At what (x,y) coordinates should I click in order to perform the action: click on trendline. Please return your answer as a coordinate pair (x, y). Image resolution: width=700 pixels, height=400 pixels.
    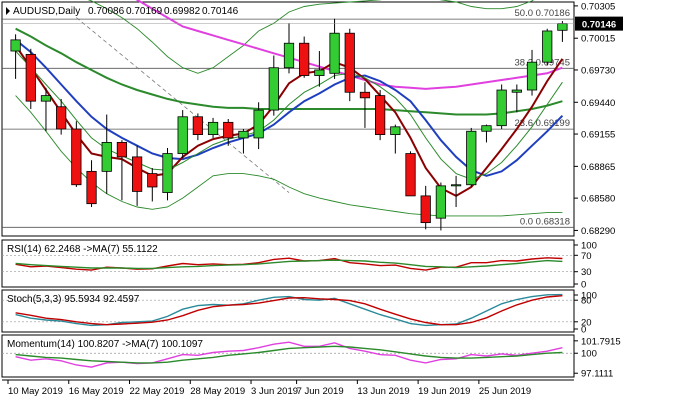
    Looking at the image, I should click on (183, 105).